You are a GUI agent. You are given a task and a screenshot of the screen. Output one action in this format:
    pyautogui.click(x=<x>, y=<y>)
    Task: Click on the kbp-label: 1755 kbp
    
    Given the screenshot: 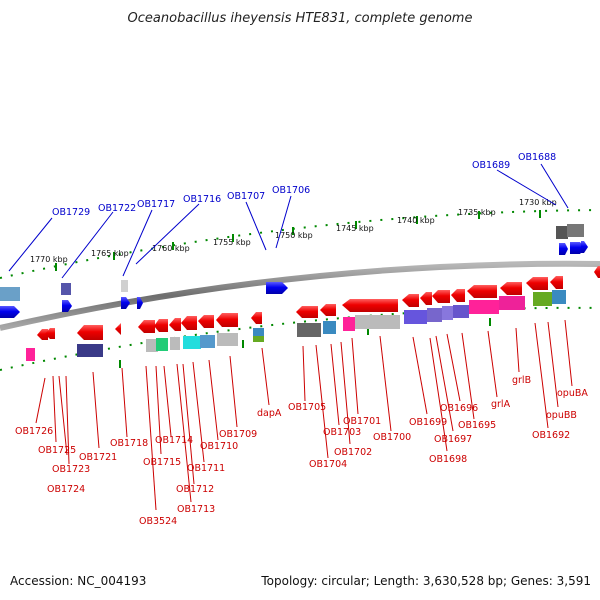 What is the action you would take?
    pyautogui.click(x=232, y=242)
    